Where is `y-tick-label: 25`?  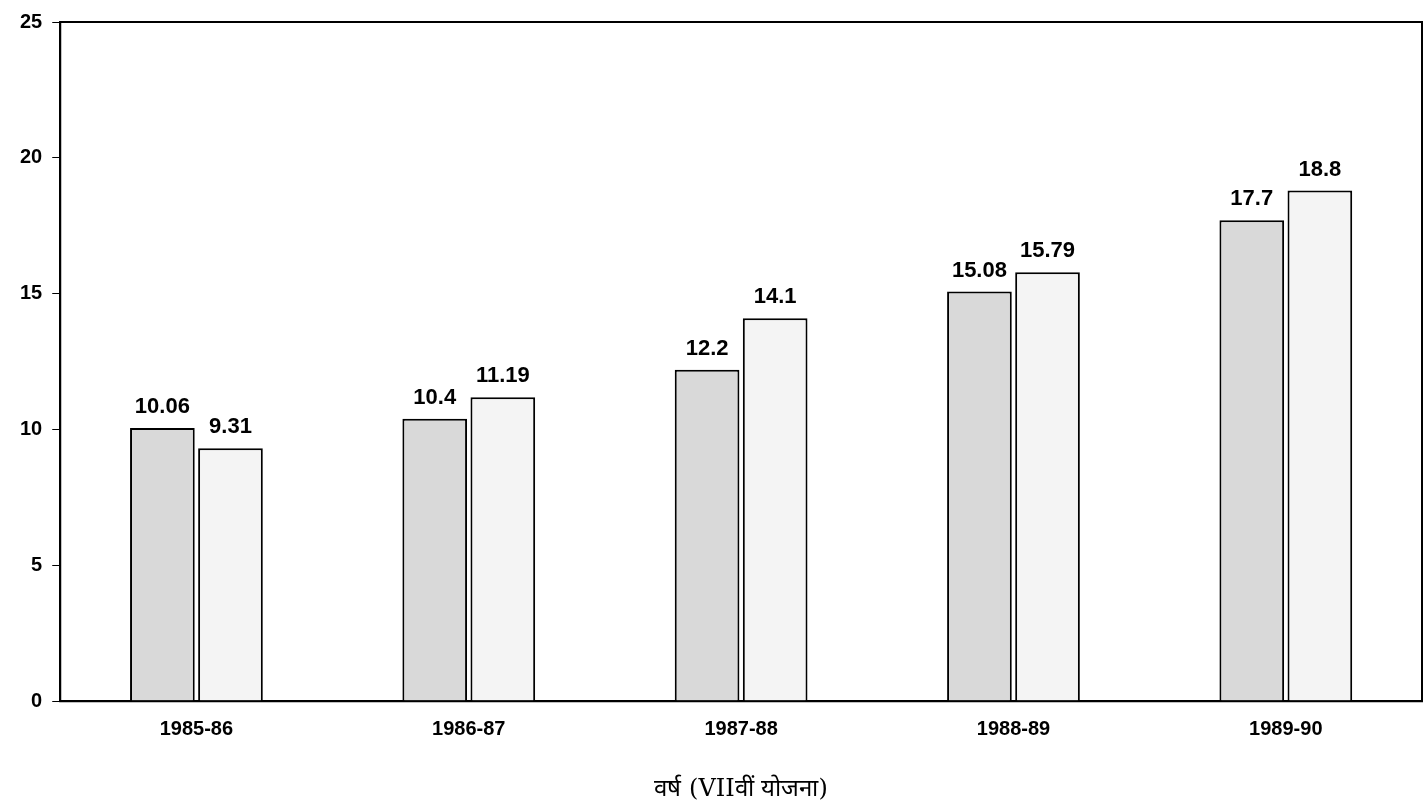 y-tick-label: 25 is located at coordinates (31, 20).